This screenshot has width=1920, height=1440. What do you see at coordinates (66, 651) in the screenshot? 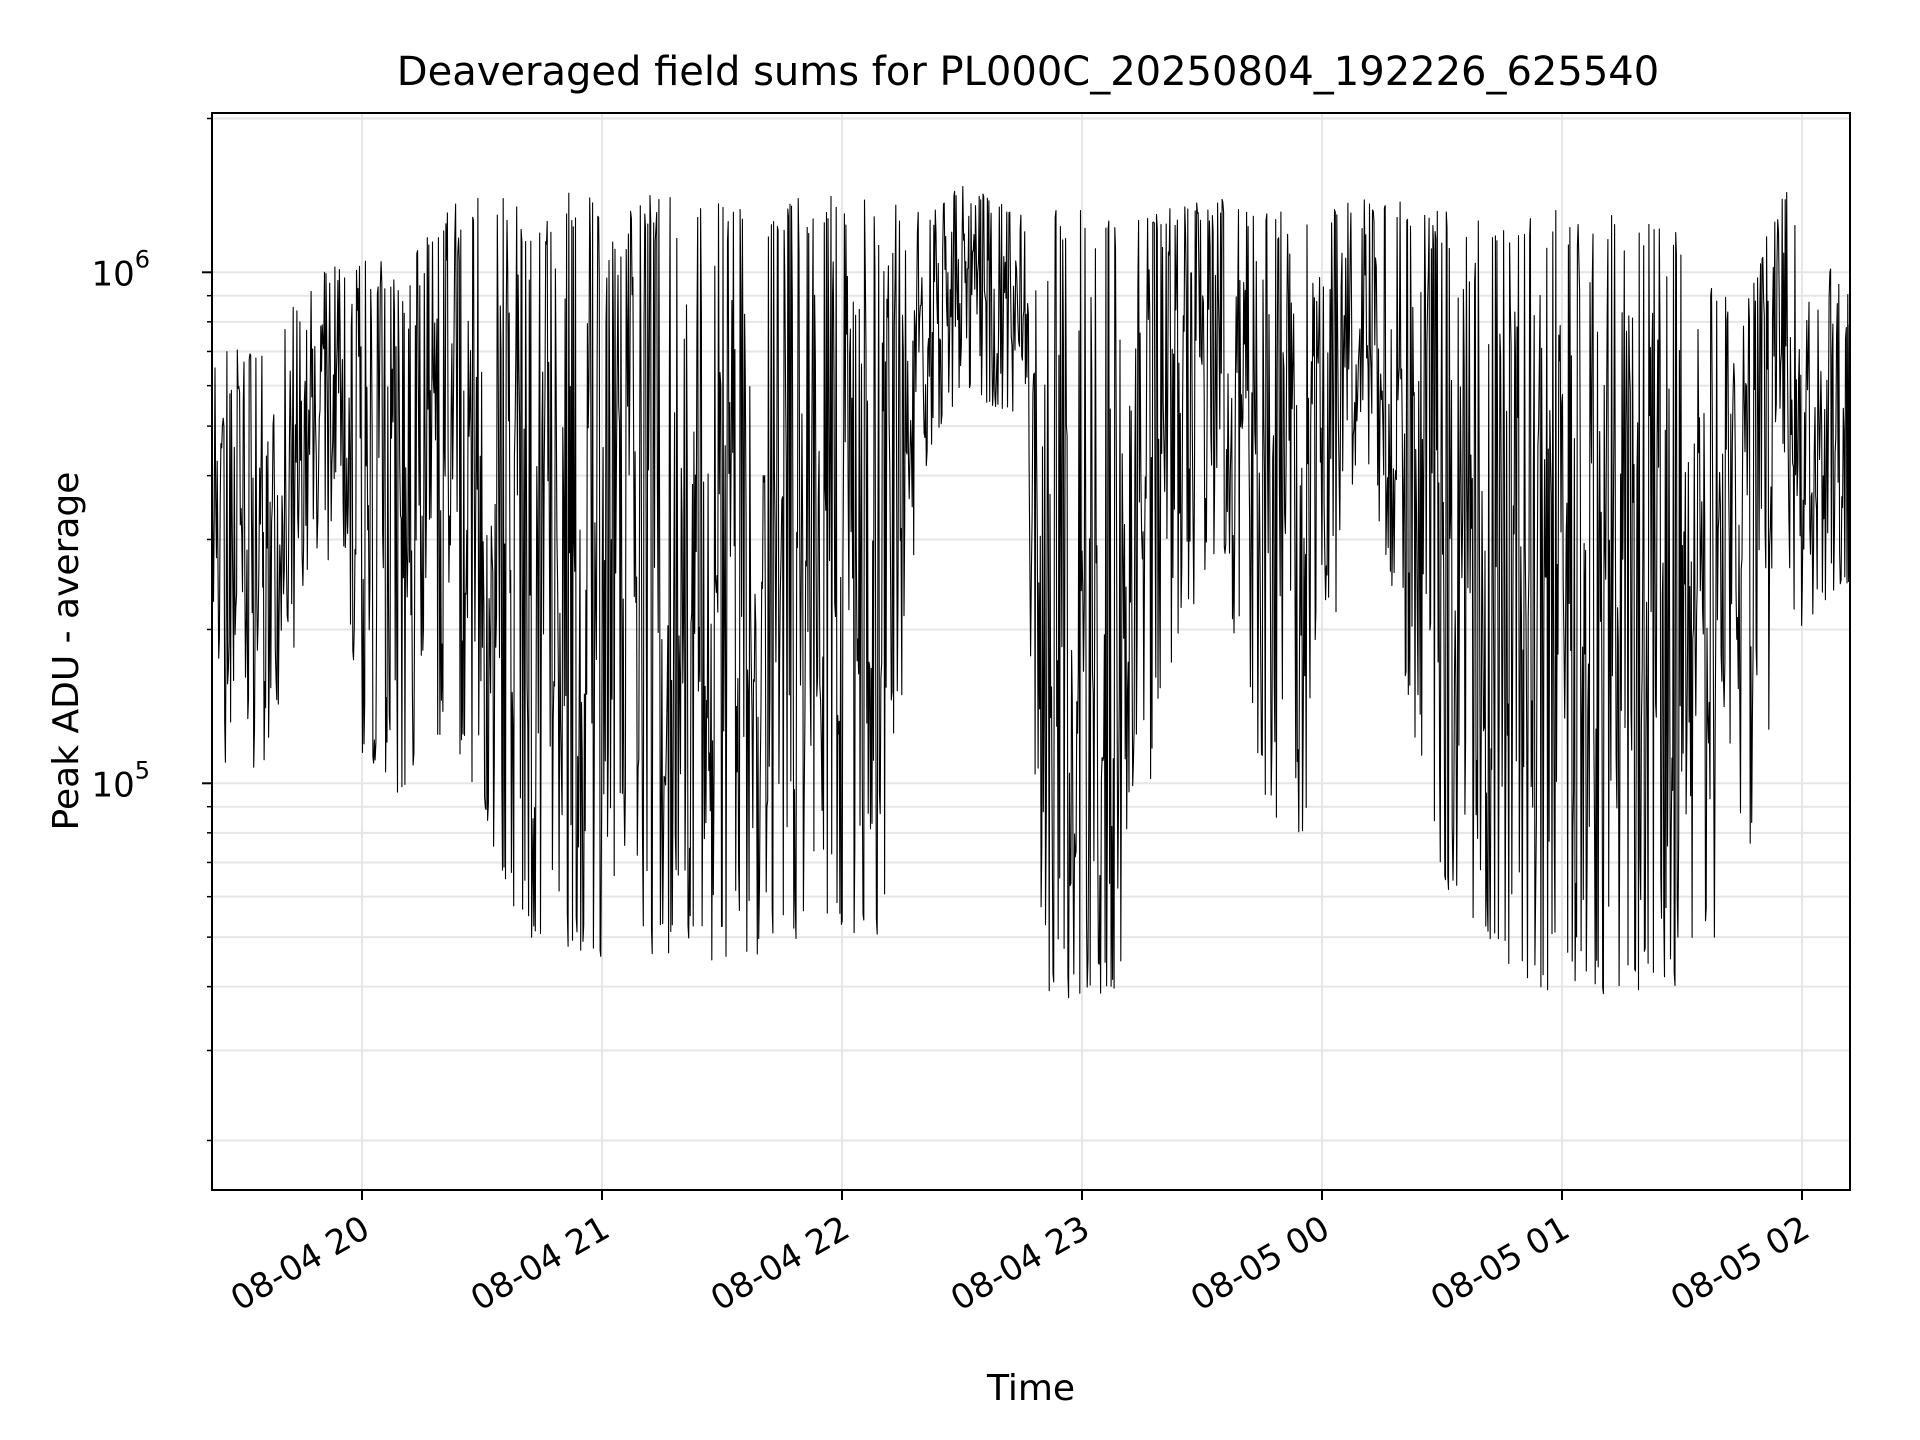
I see `y-axis-label: Peak ADU - average` at bounding box center [66, 651].